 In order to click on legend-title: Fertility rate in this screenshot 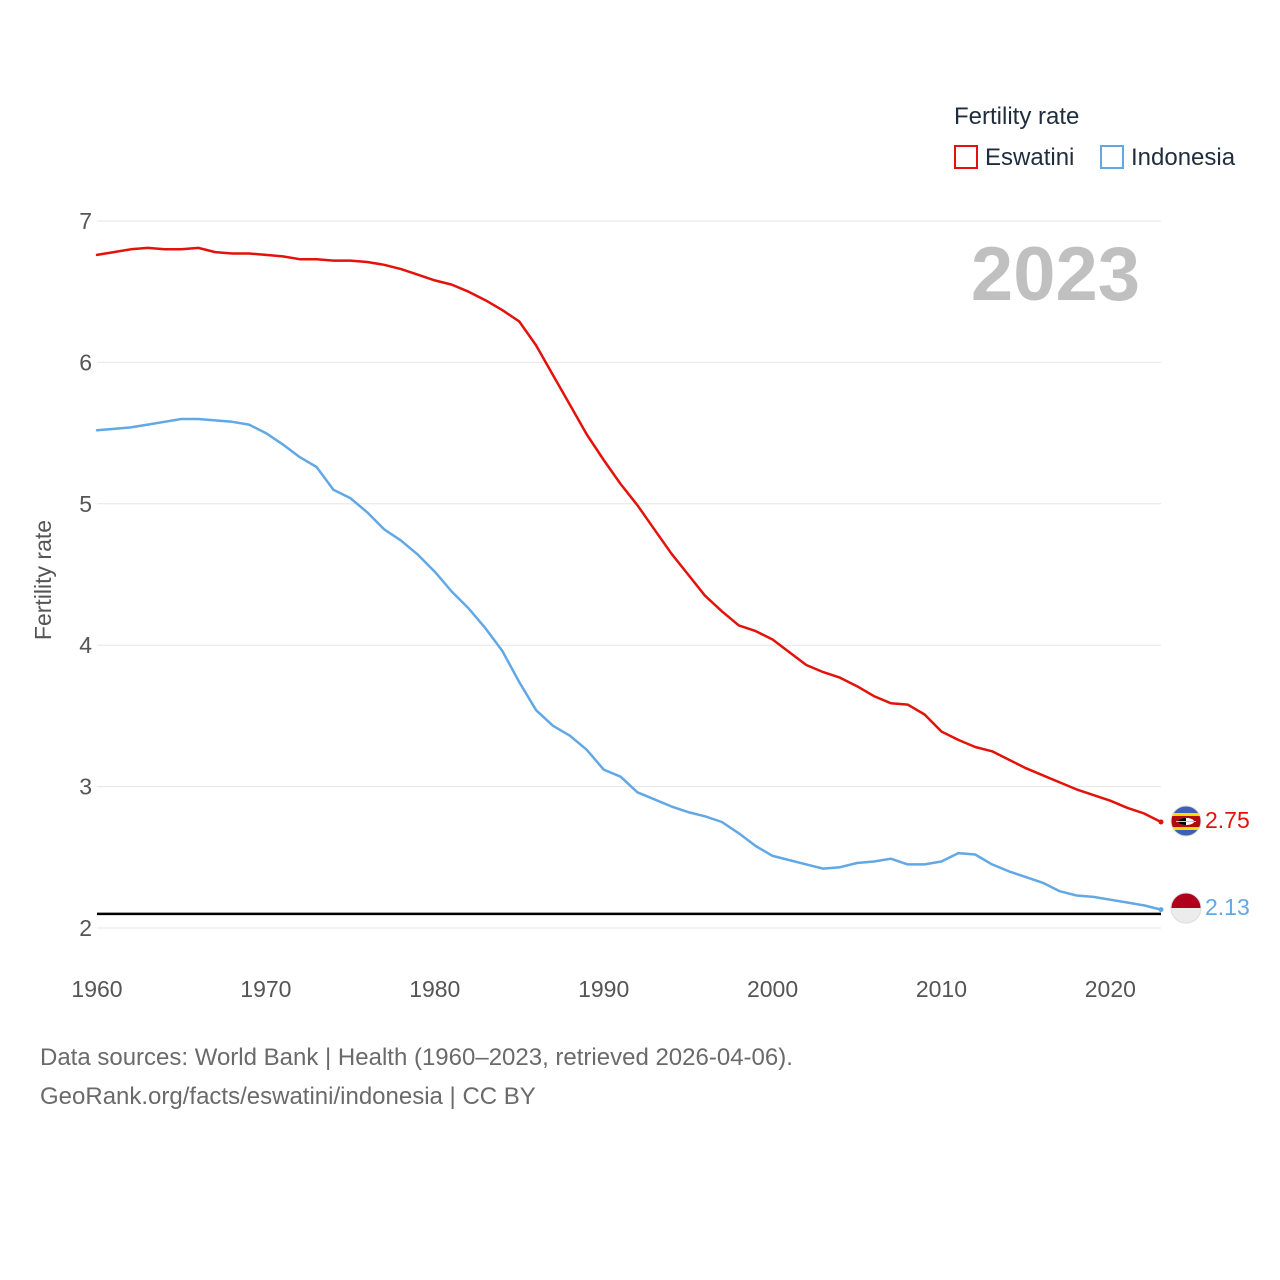, I will do `click(1016, 116)`.